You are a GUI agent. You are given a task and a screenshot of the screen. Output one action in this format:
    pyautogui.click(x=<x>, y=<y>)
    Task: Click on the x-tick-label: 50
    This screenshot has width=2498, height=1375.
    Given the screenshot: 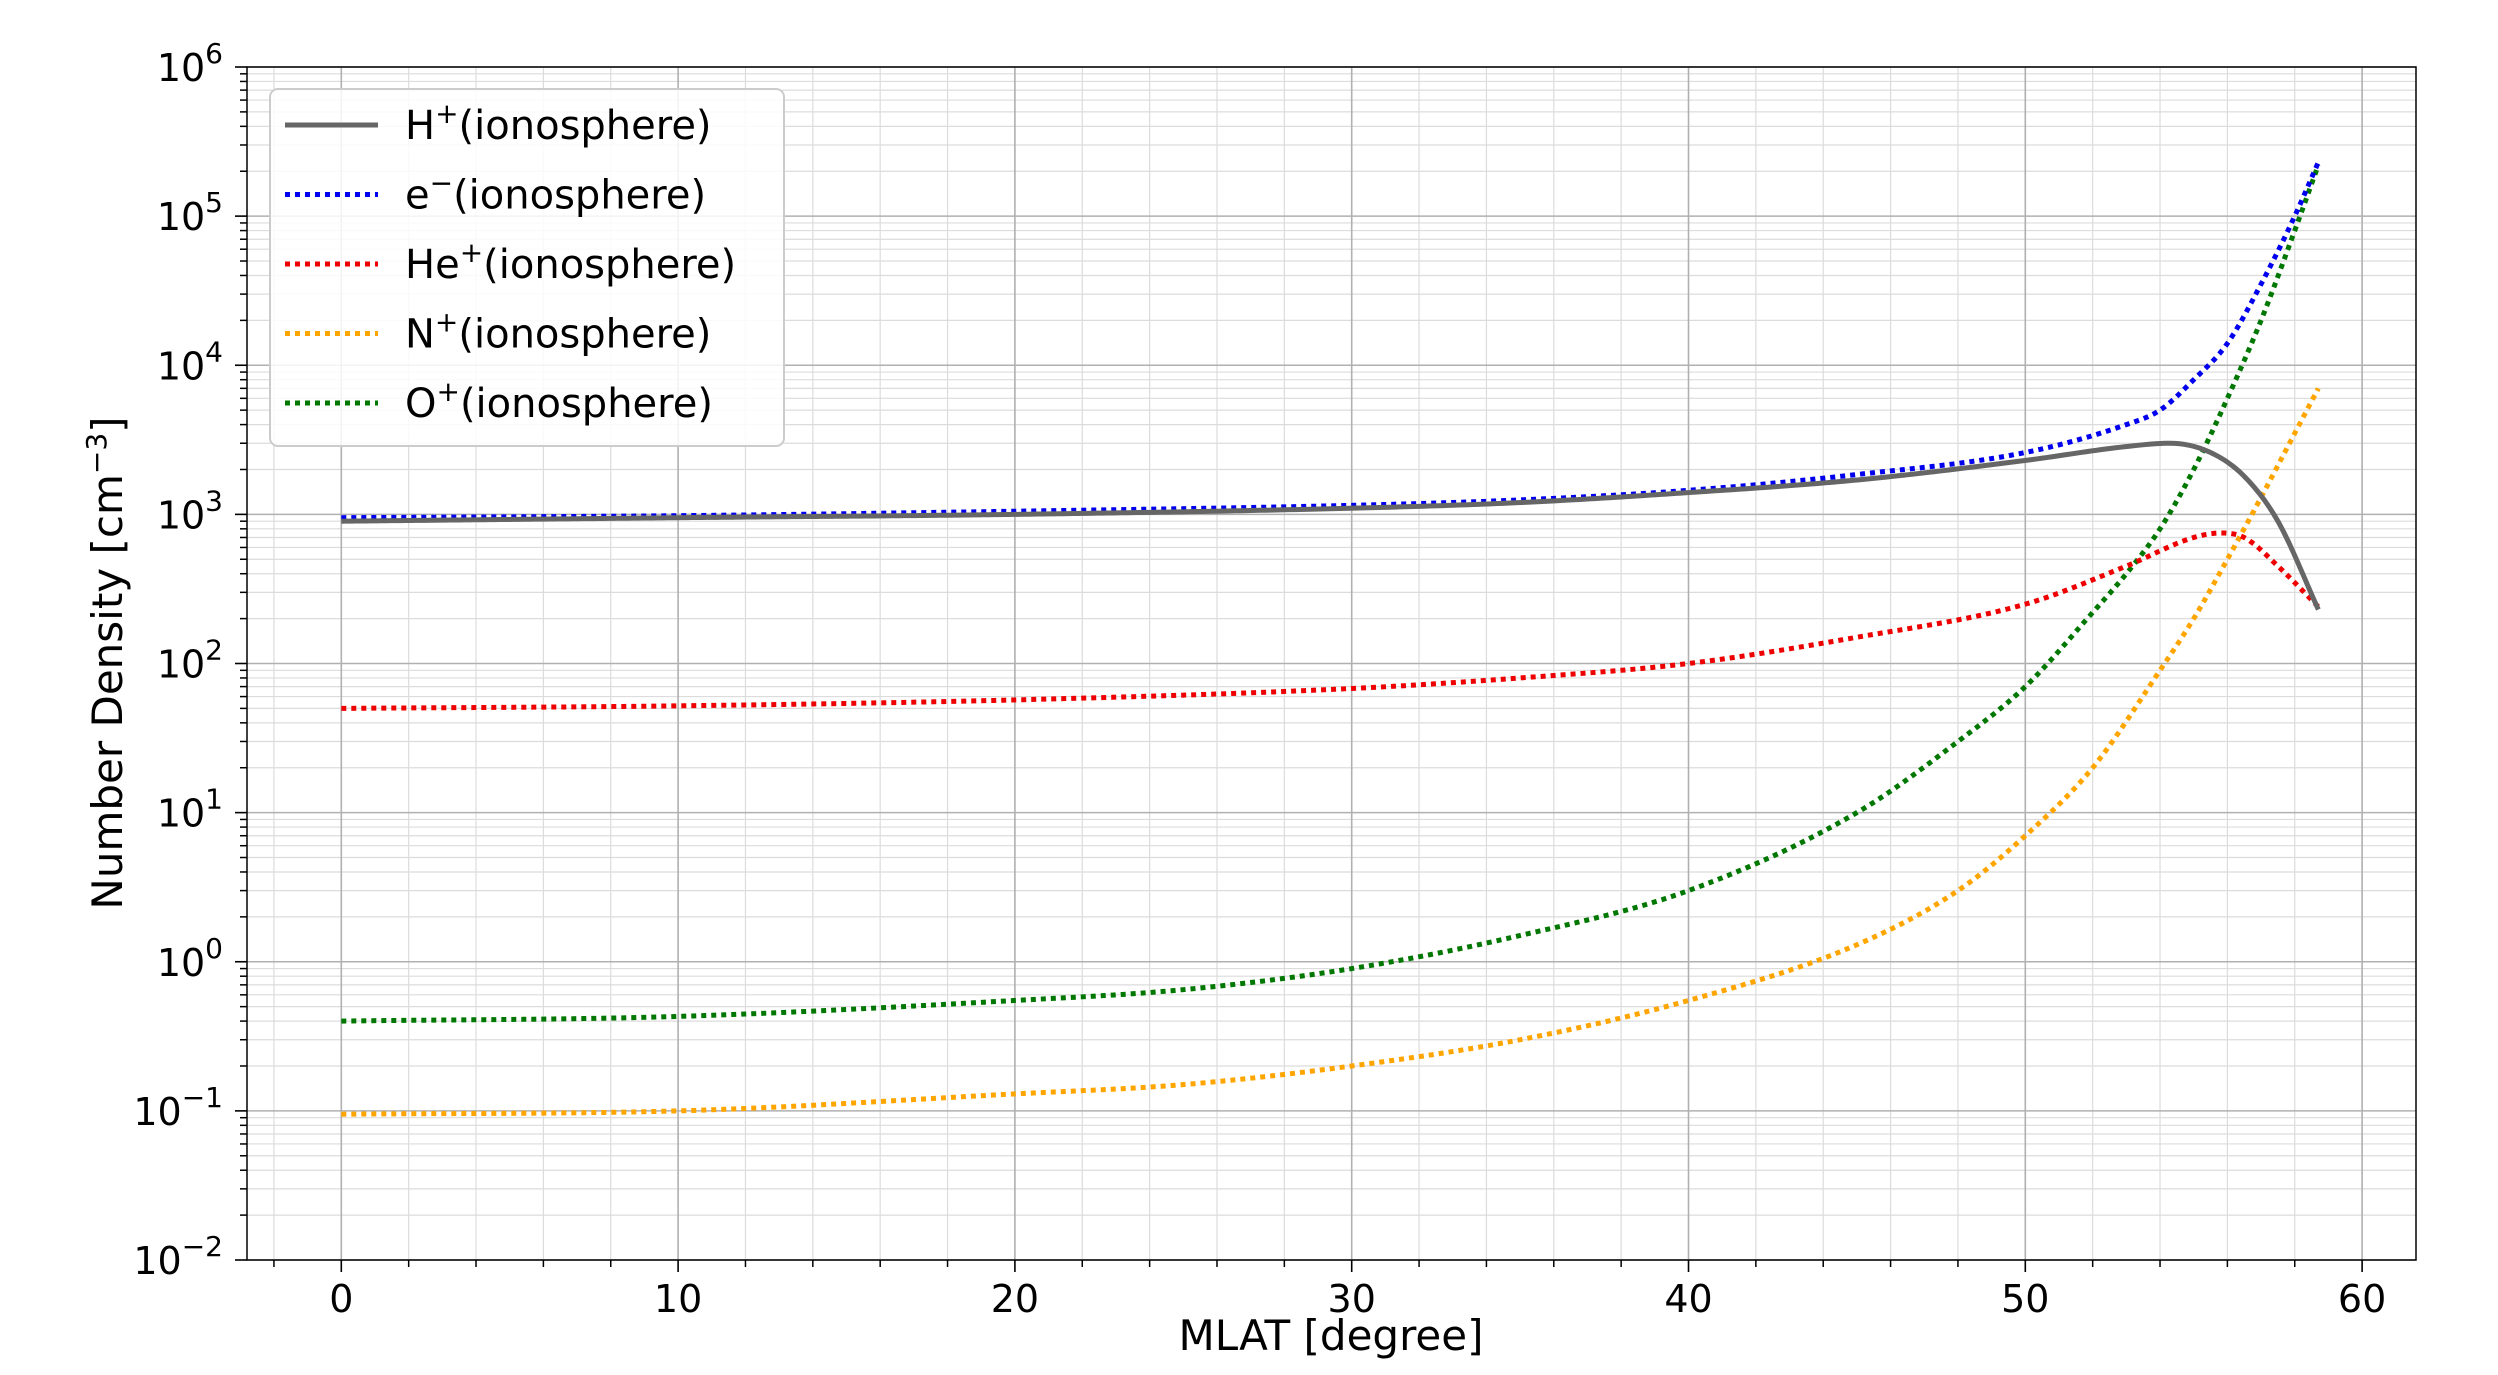 What is the action you would take?
    pyautogui.click(x=2025, y=1299)
    